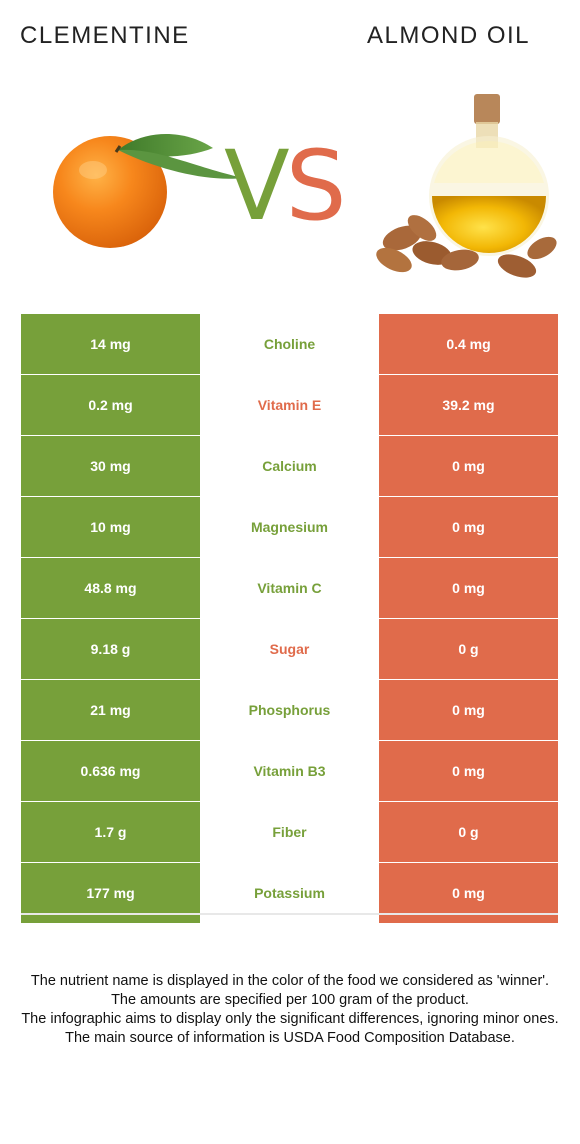  Describe the element at coordinates (110, 710) in the screenshot. I see `left-value: 21 mg` at that location.